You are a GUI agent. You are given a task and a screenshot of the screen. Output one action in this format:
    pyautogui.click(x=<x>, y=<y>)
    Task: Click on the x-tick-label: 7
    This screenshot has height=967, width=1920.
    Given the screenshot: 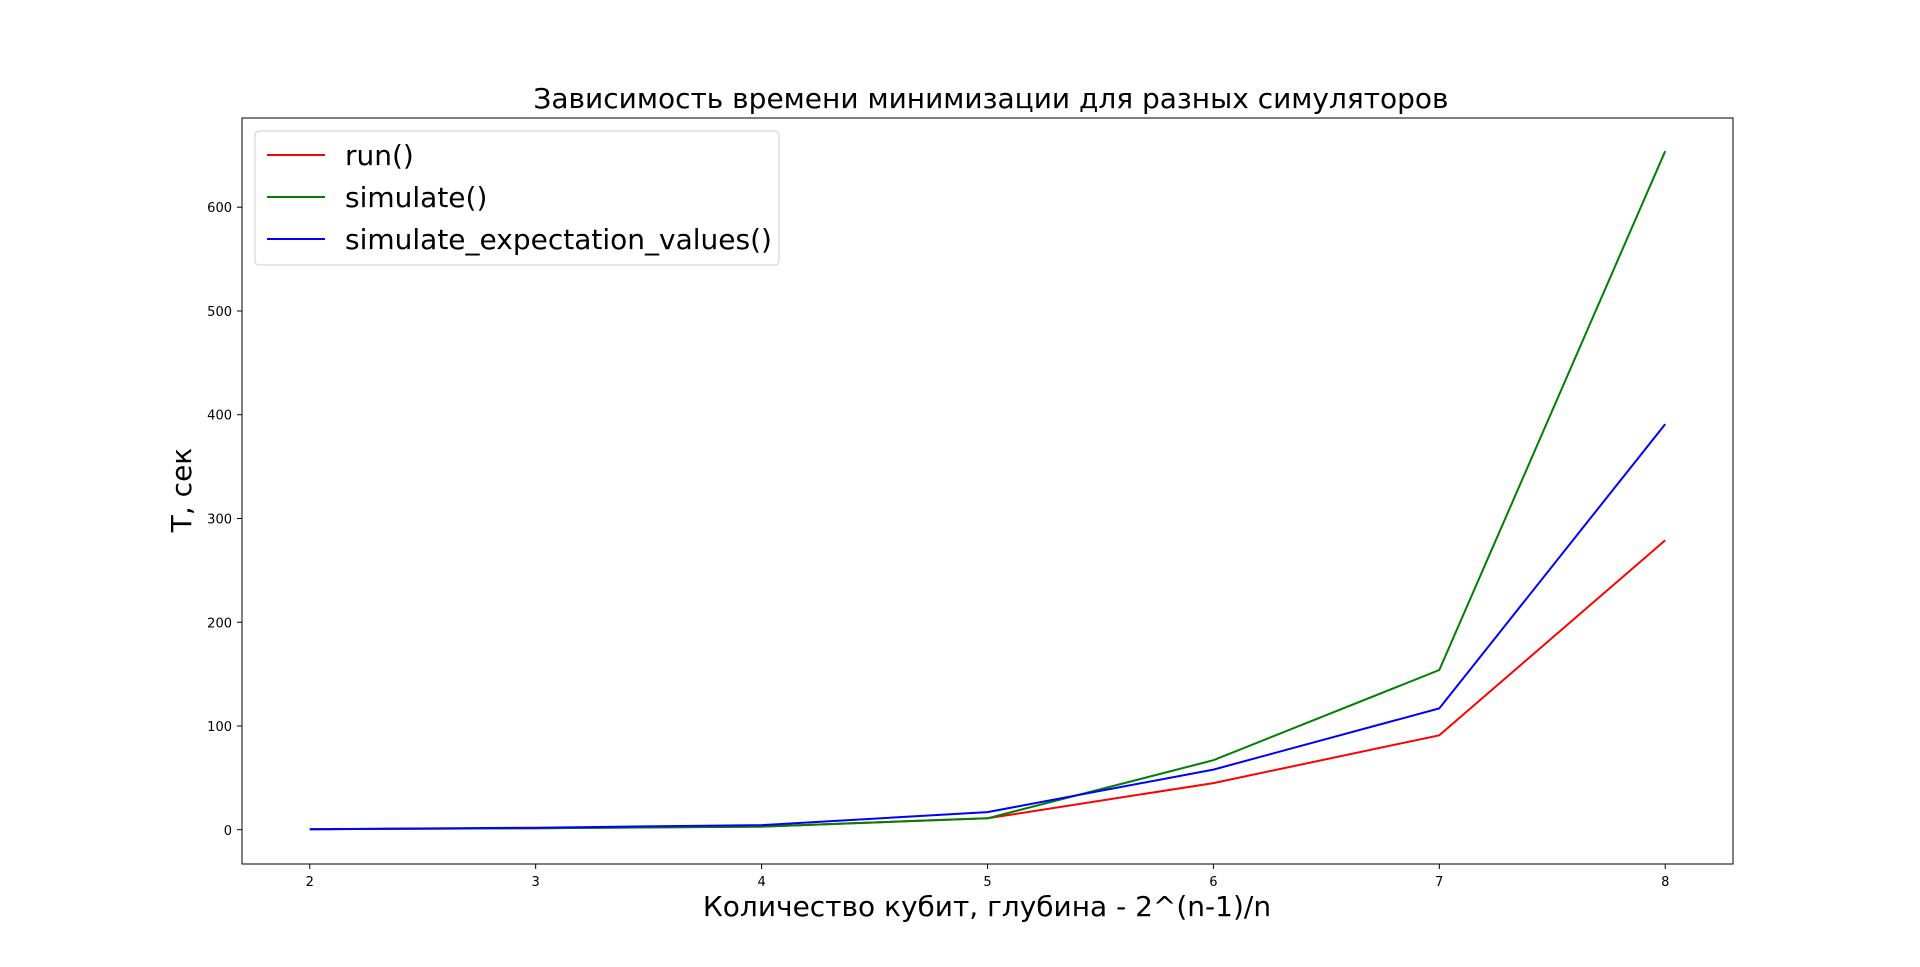 What is the action you would take?
    pyautogui.click(x=1439, y=882)
    